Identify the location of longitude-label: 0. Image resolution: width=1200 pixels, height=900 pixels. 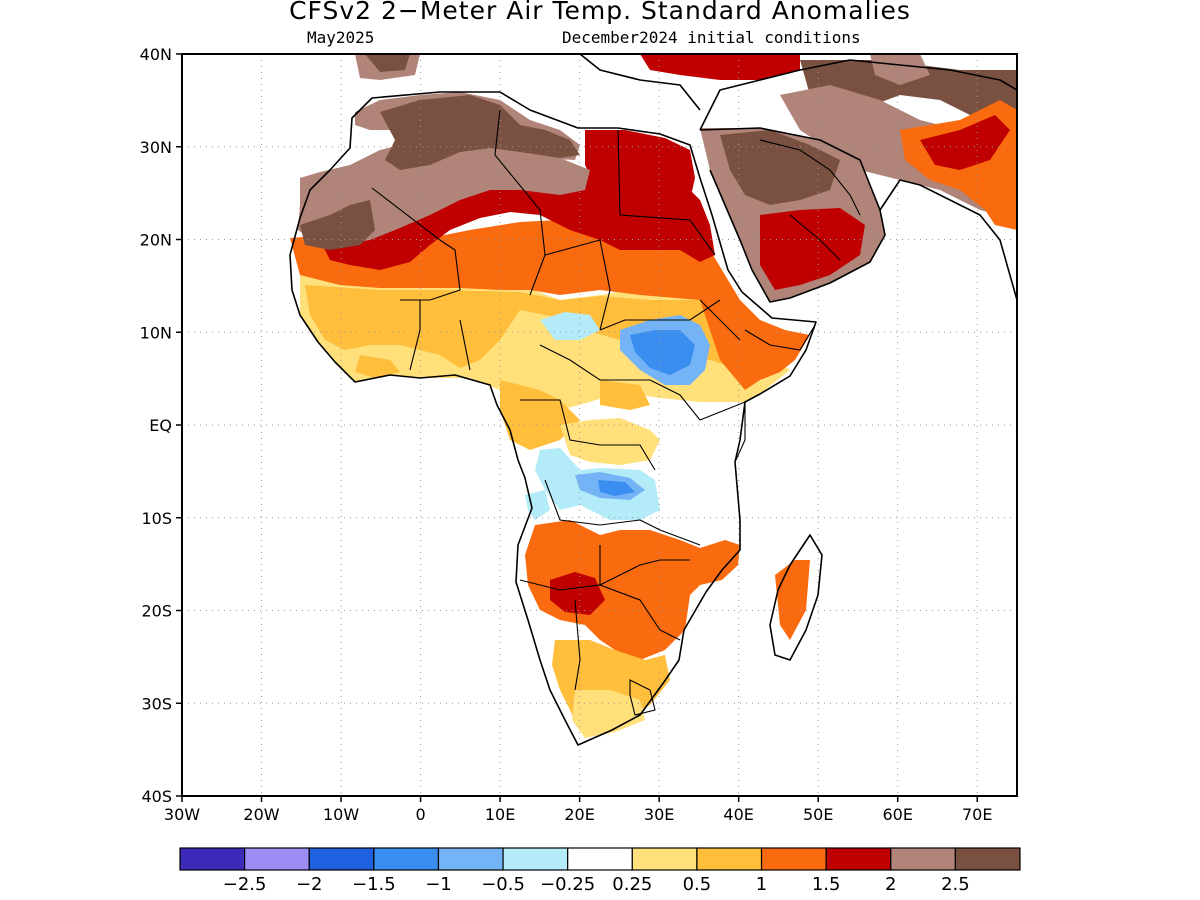
(420, 814).